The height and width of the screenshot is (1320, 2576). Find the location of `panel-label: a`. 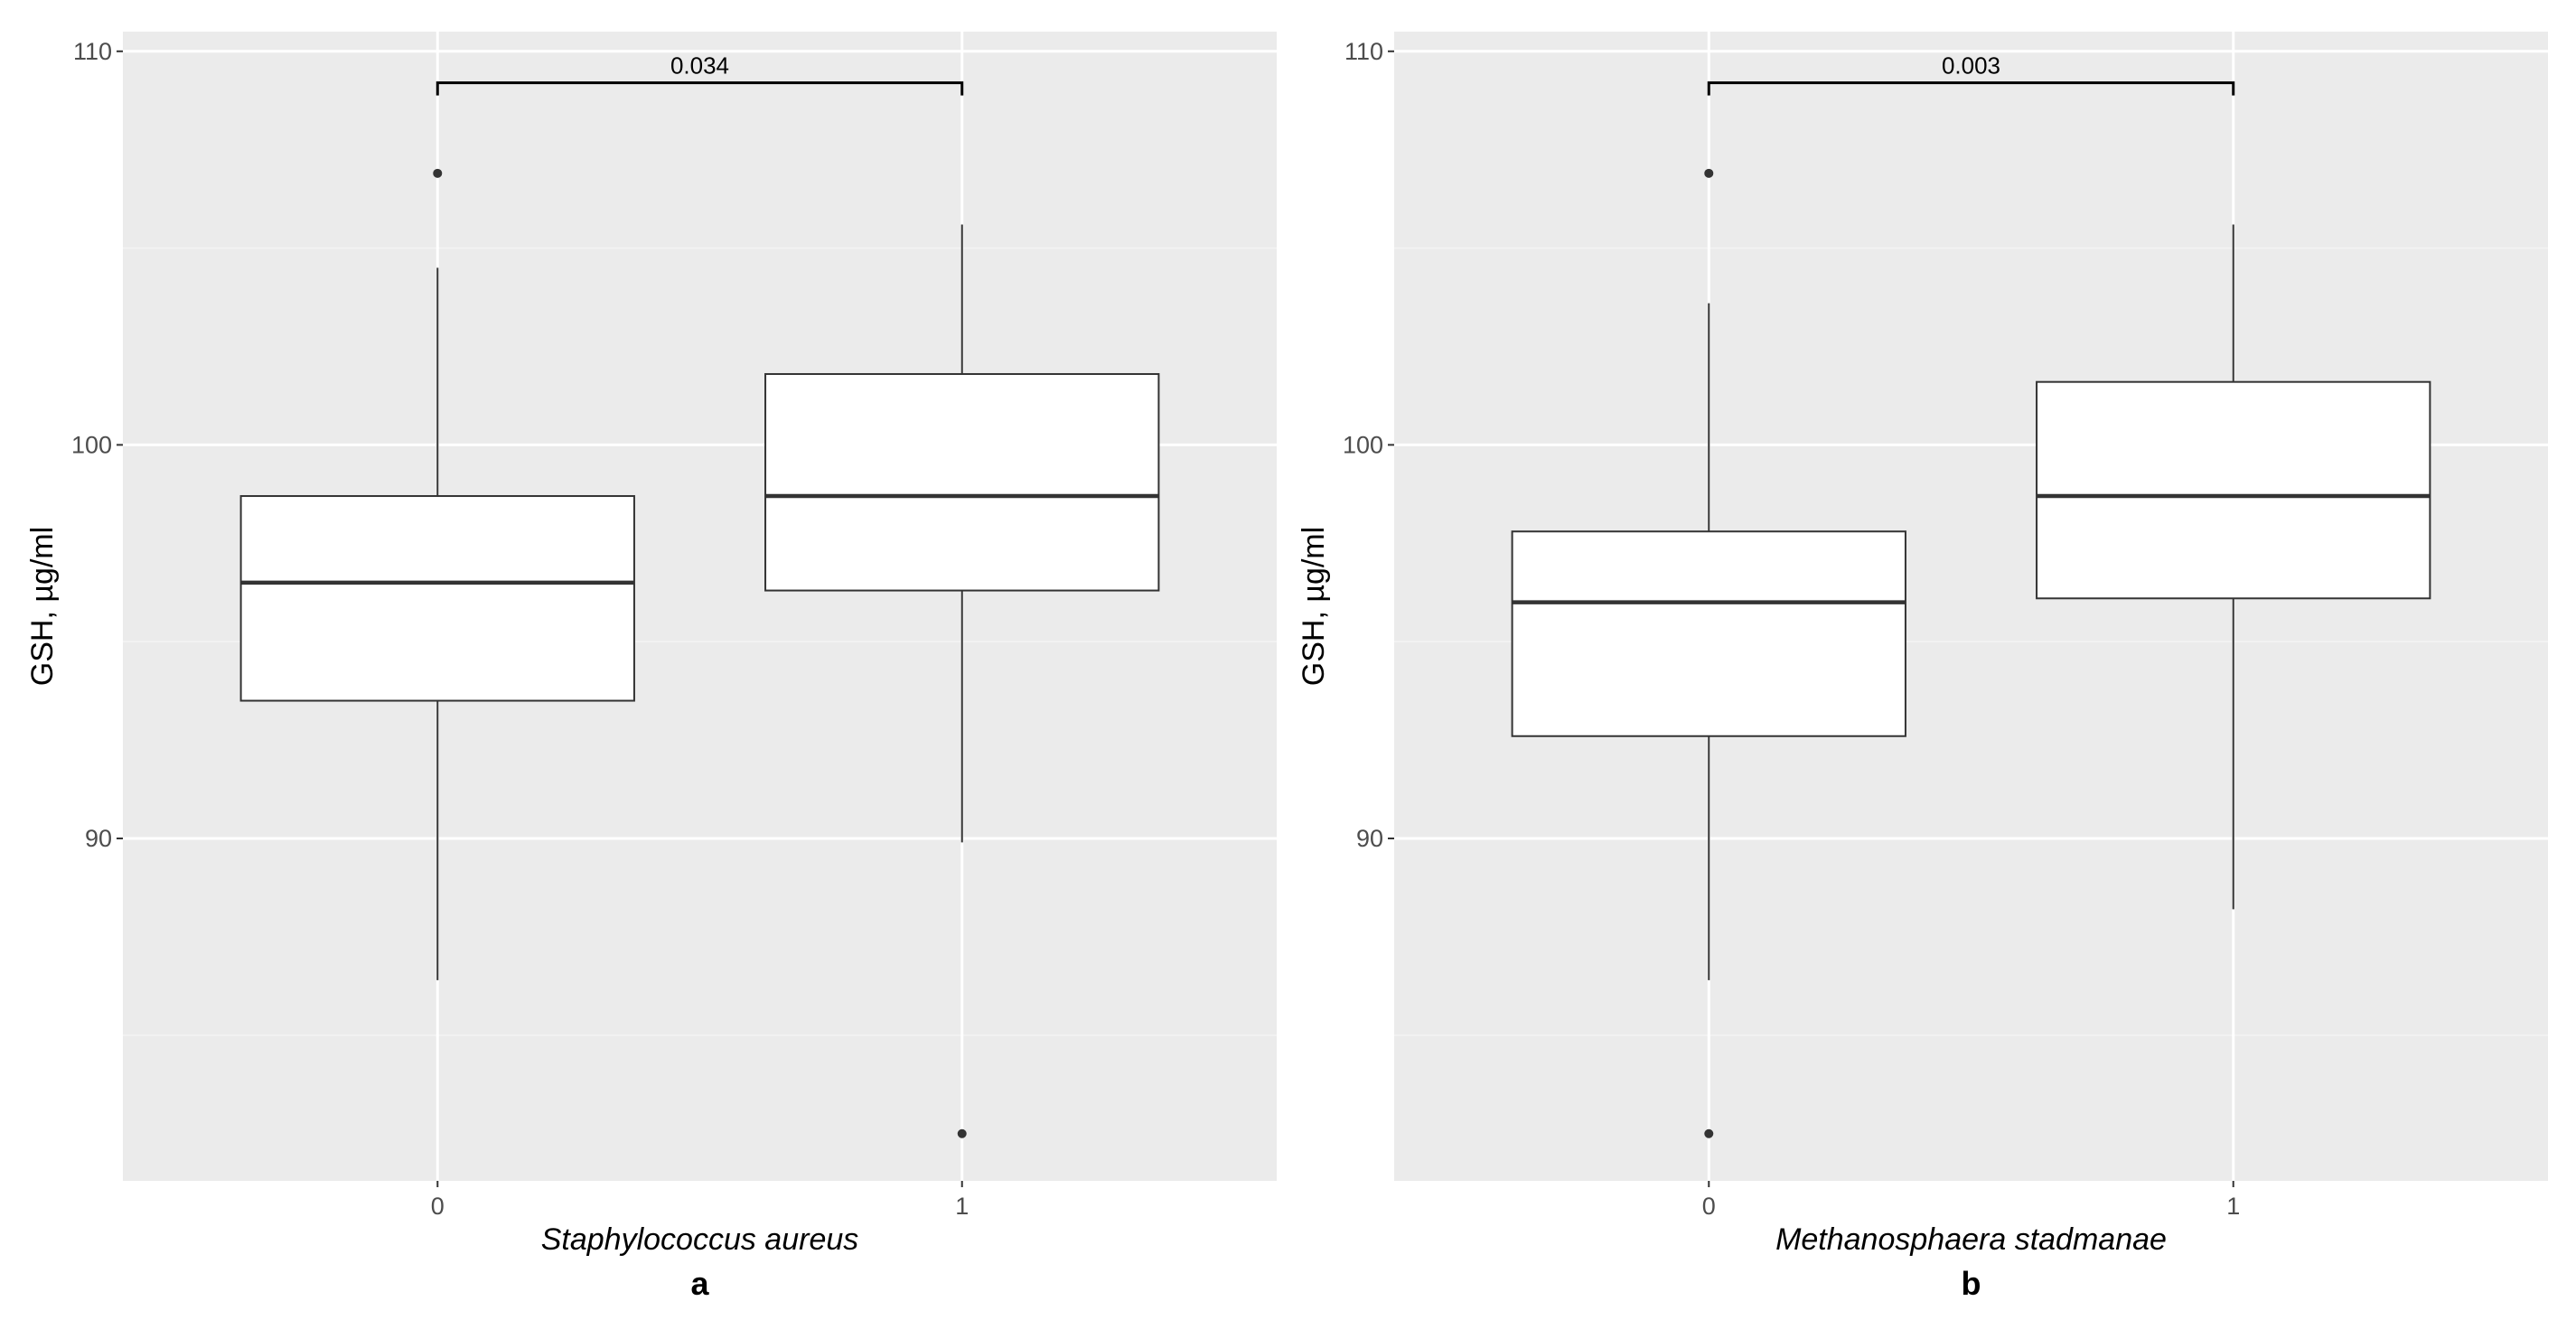

panel-label: a is located at coordinates (699, 1283).